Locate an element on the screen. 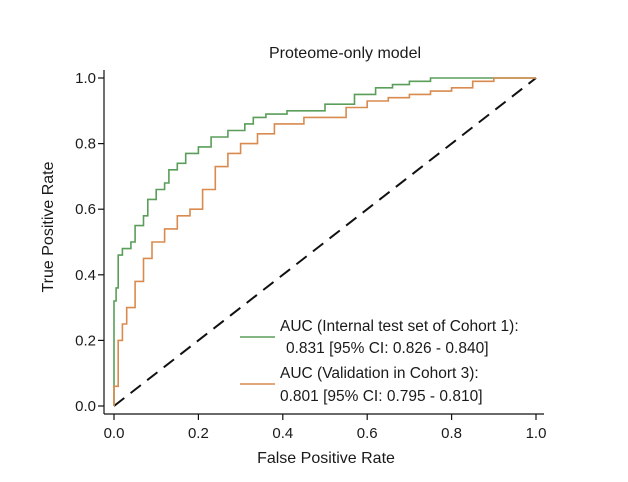 This screenshot has height=482, width=628. chart-title: Proteome-only model is located at coordinates (345, 53).